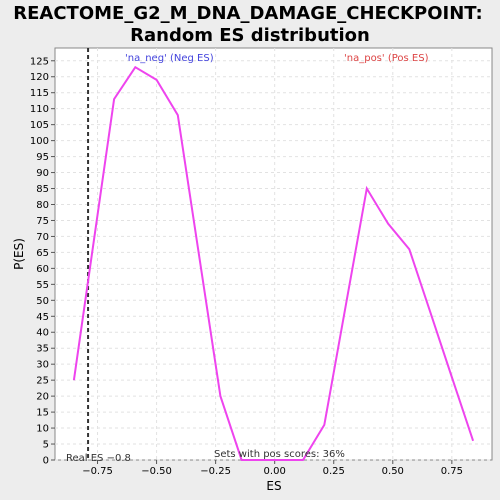 The height and width of the screenshot is (500, 500). I want to click on y-tick-label: 110, so click(39, 109).